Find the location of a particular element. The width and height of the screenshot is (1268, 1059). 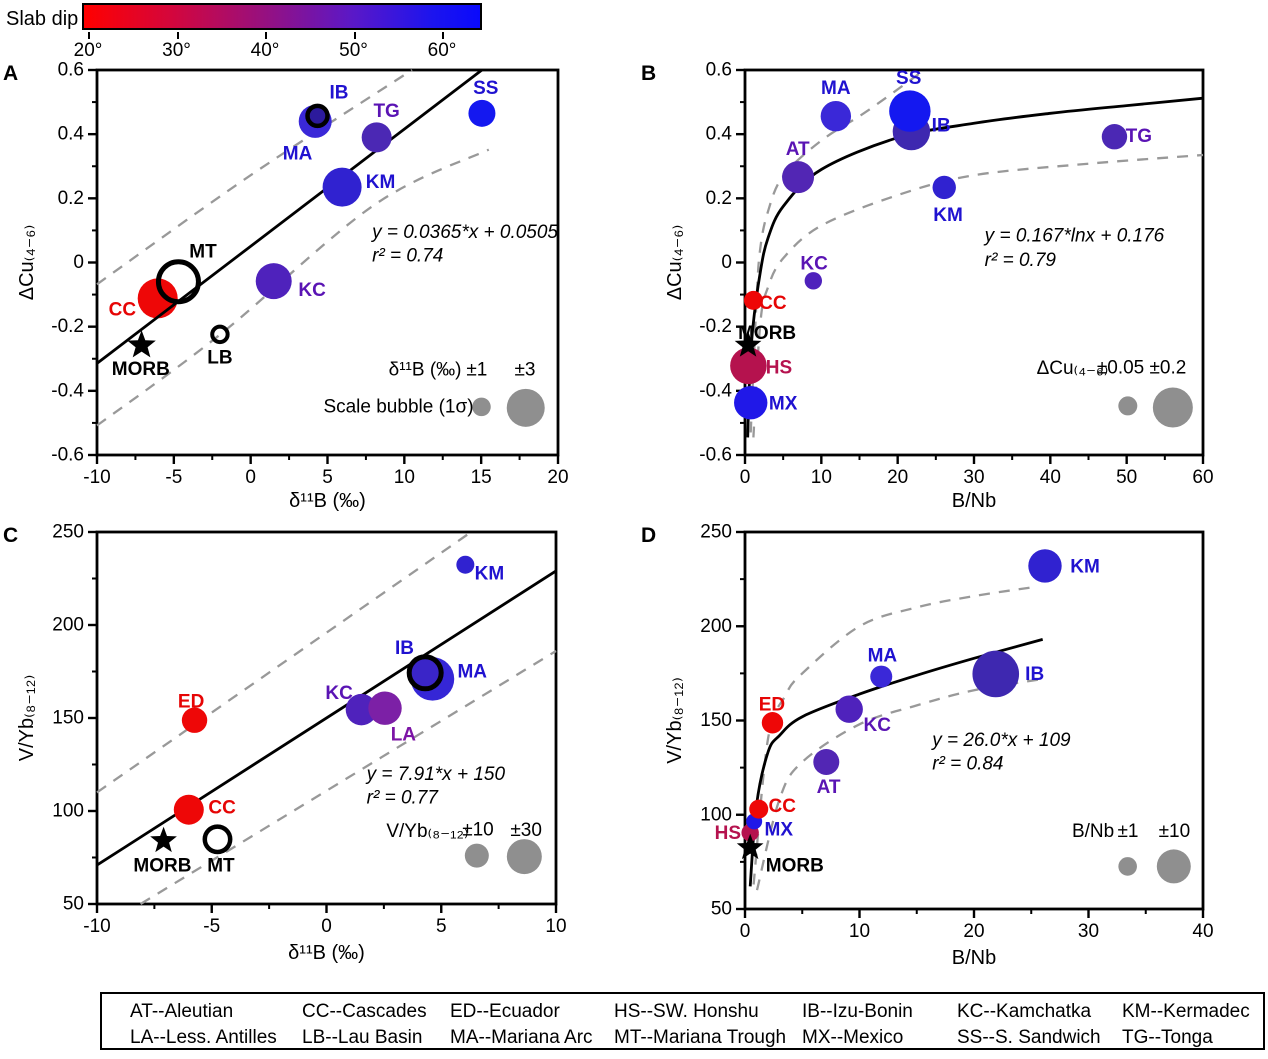

x-axis-title-D: B/Nb is located at coordinates (974, 958).